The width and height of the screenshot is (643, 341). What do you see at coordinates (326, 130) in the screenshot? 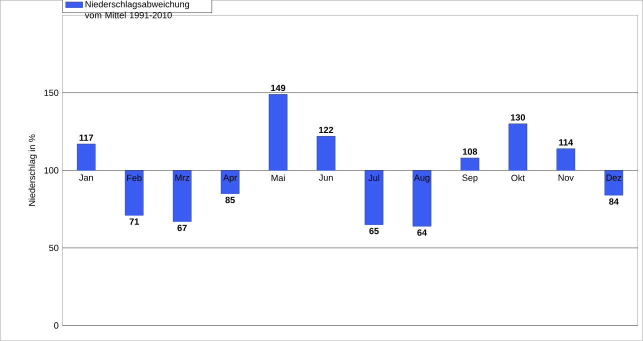
I see `data-label: 122` at bounding box center [326, 130].